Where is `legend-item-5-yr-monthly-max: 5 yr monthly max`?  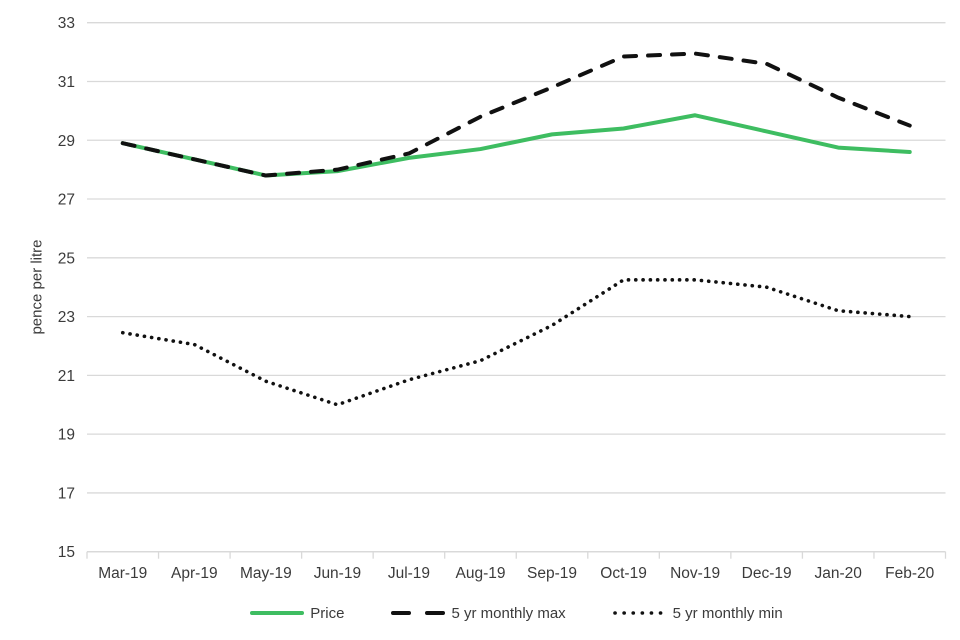
legend-item-5-yr-monthly-max: 5 yr monthly max is located at coordinates (478, 613).